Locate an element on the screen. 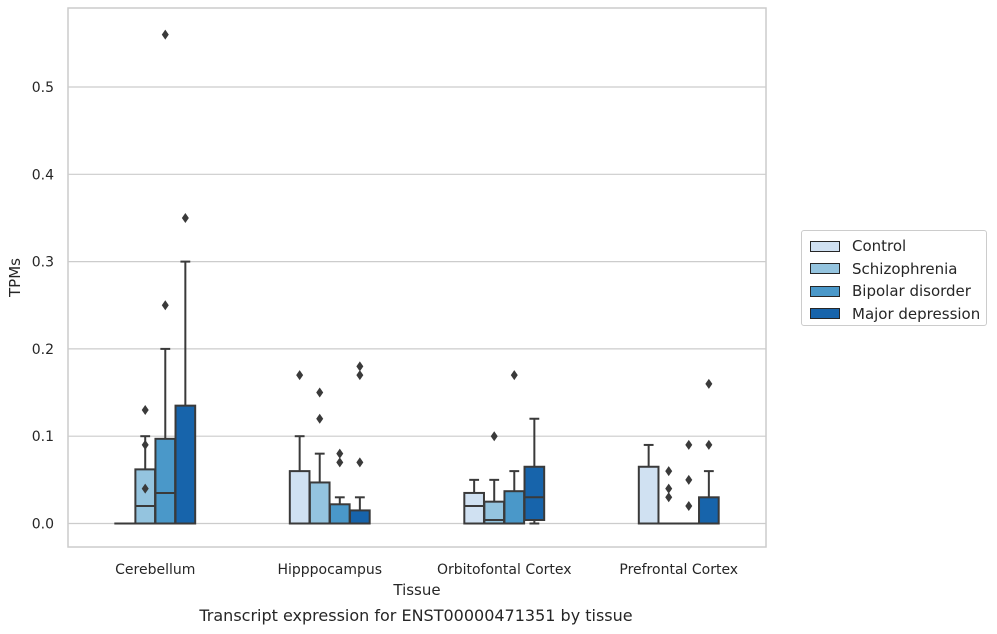 The height and width of the screenshot is (634, 997). legend-item-major-depression: Major depression is located at coordinates (898, 314).